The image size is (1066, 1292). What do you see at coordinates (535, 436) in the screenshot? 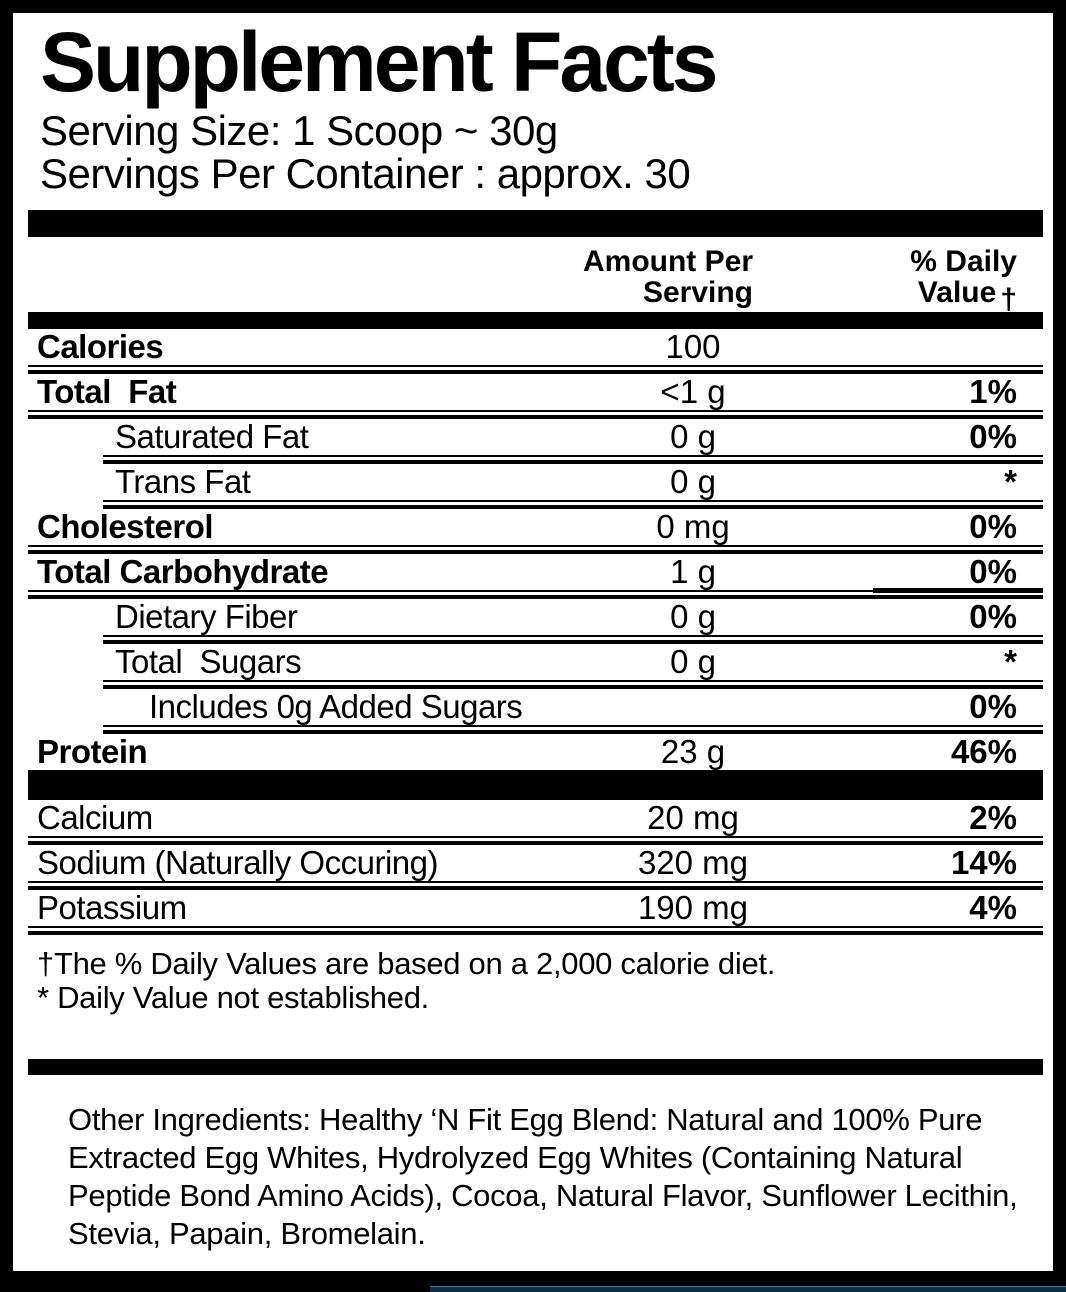
I see `nutrient-row-saturated-fat: Saturated Fat 0 g 0%` at bounding box center [535, 436].